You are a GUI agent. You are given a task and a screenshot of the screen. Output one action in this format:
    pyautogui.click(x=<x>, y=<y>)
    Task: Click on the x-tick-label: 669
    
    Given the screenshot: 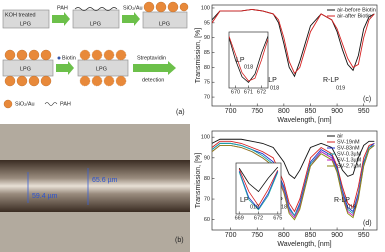 What is the action you would take?
    pyautogui.click(x=239, y=218)
    